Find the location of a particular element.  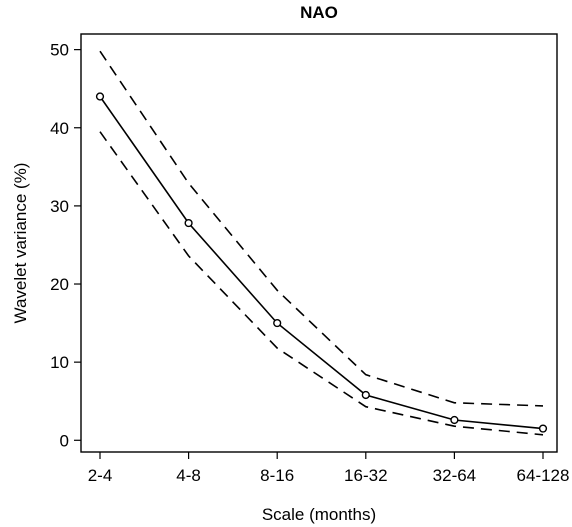

x-tick-label: 32-64 is located at coordinates (454, 475).